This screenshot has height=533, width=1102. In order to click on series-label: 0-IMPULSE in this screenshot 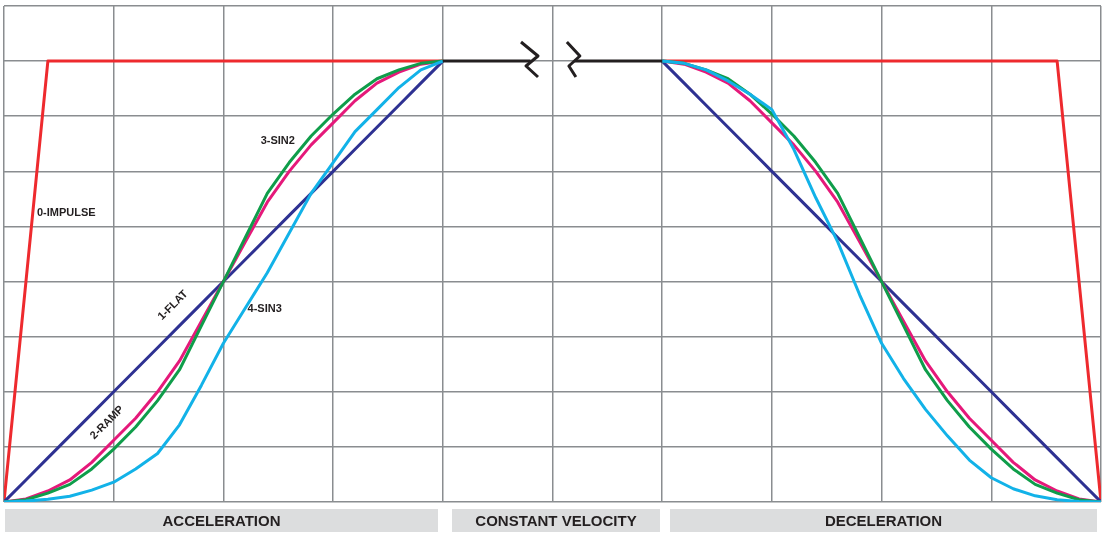, I will do `click(66, 211)`.